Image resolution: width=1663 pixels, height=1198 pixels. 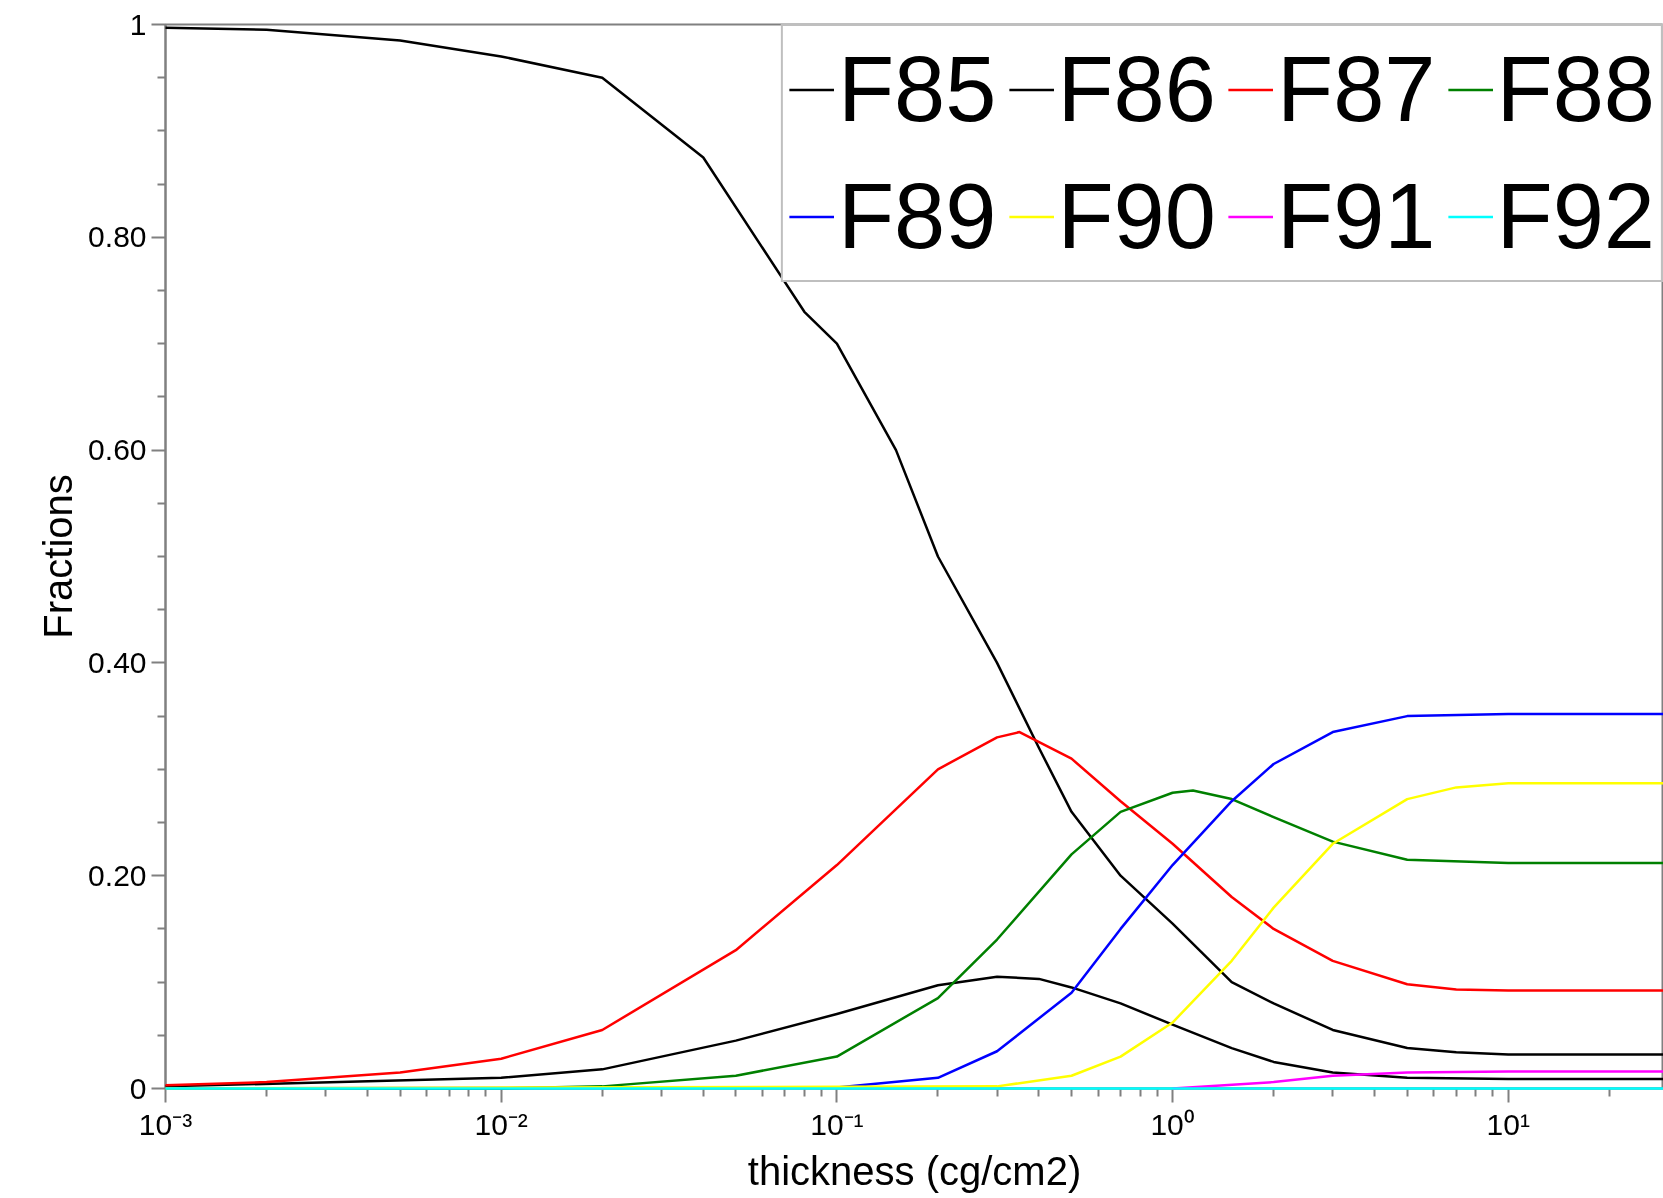 I want to click on legend-label: F87, so click(x=1356, y=89).